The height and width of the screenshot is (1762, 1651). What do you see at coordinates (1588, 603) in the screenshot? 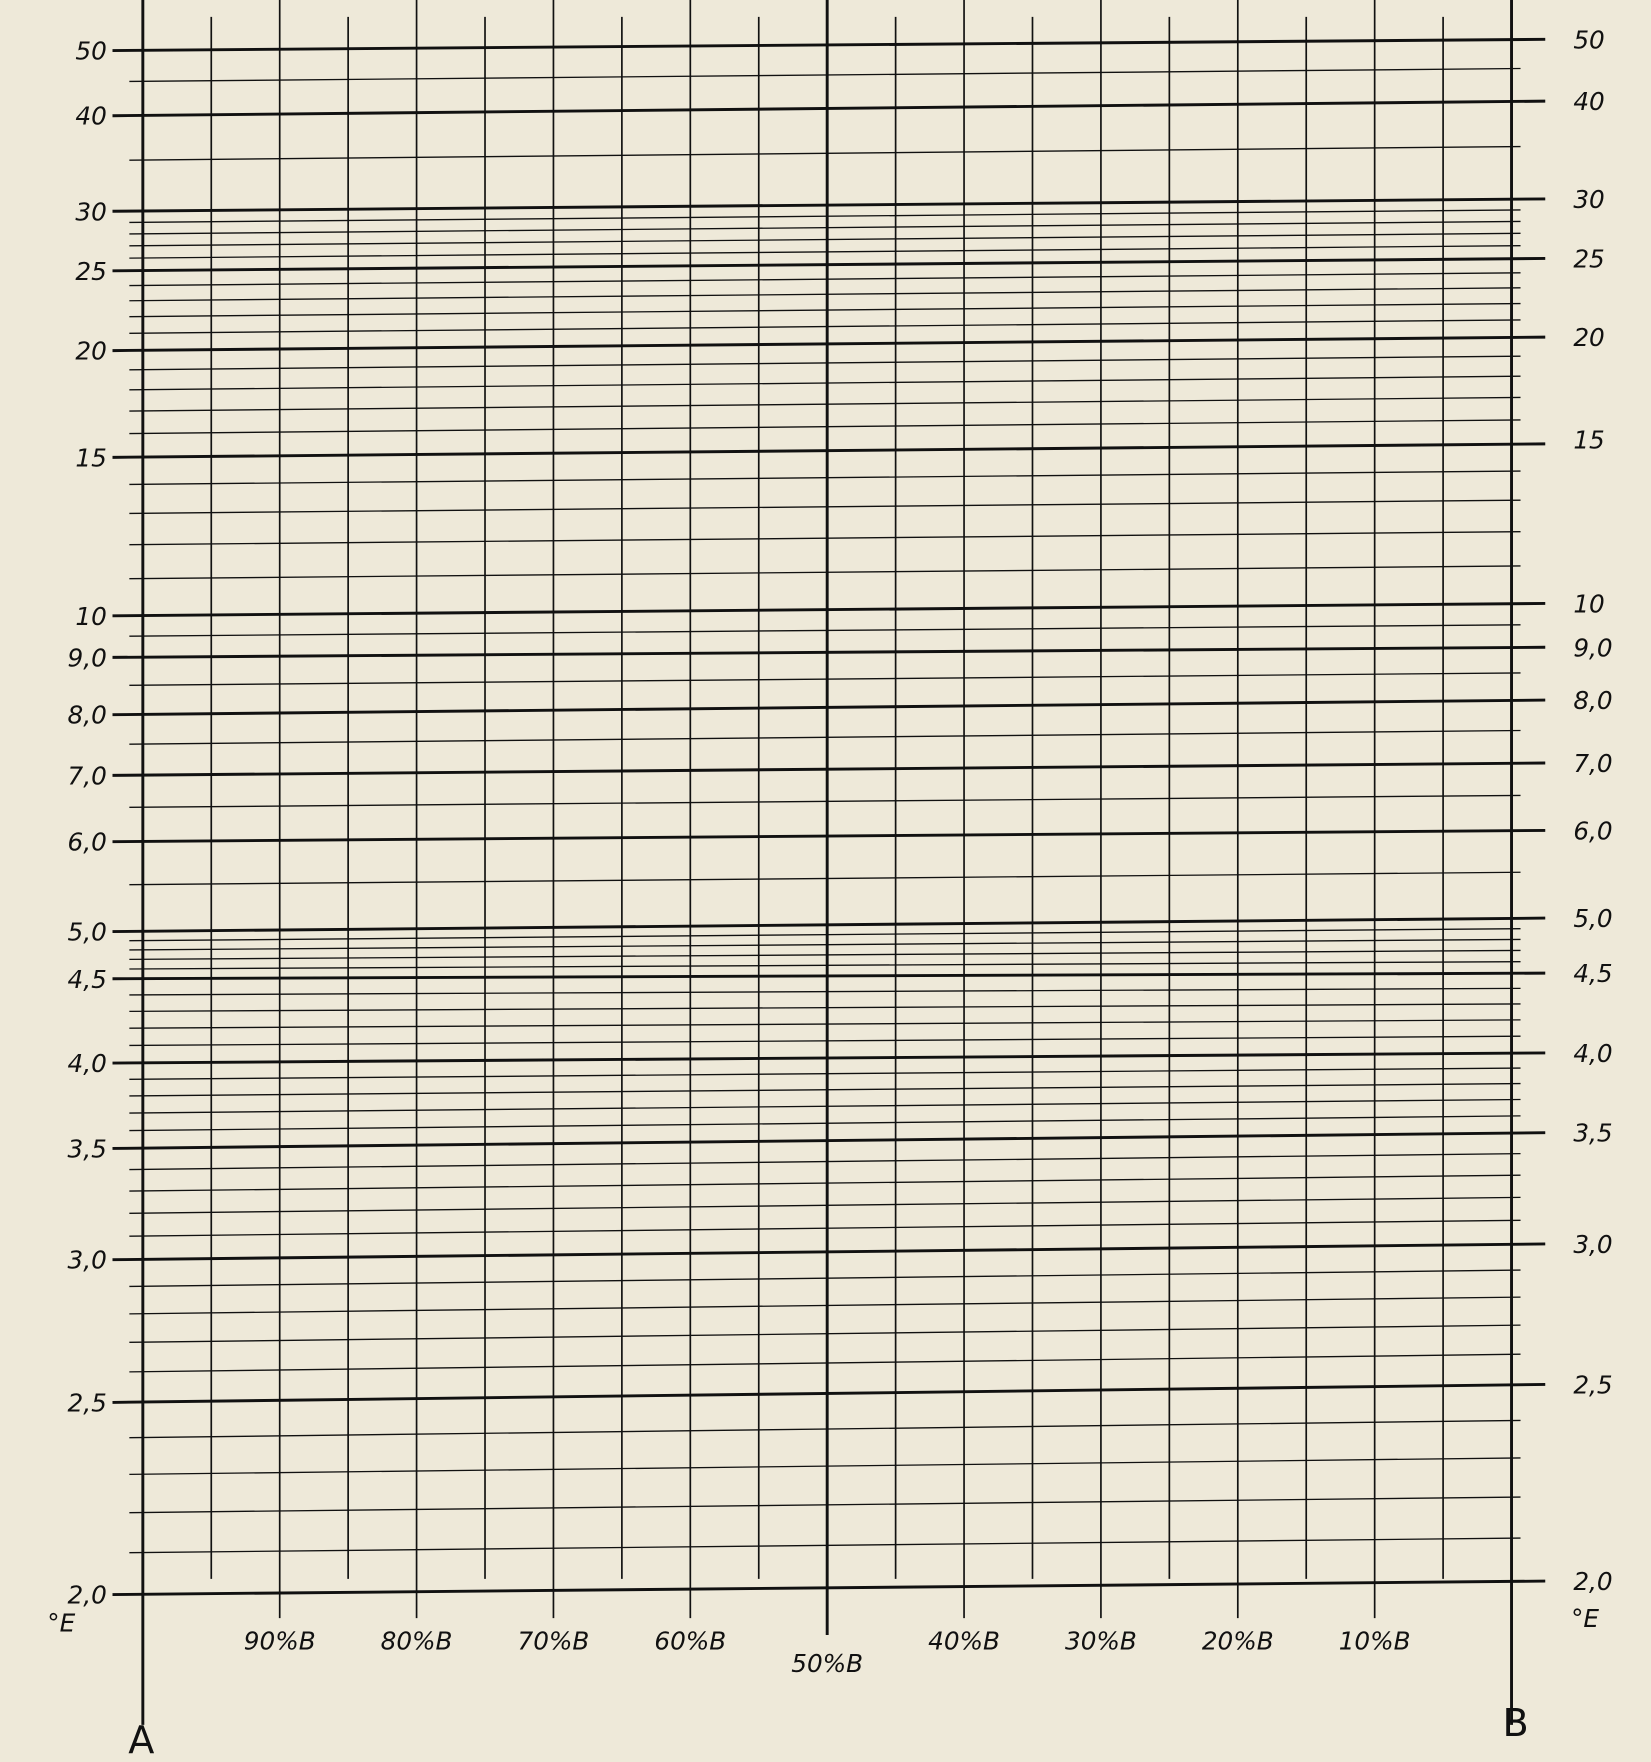
I see `y-tick-label-right: 10` at bounding box center [1588, 603].